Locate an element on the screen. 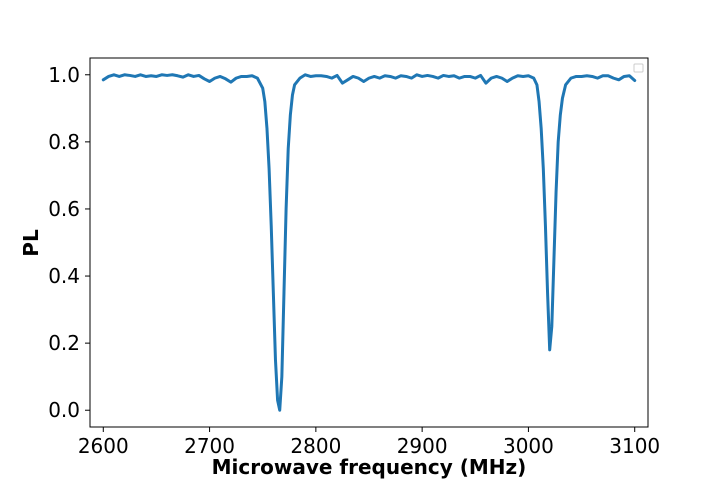 This screenshot has height=480, width=720. y-tick-label: 0.4 is located at coordinates (64, 276).